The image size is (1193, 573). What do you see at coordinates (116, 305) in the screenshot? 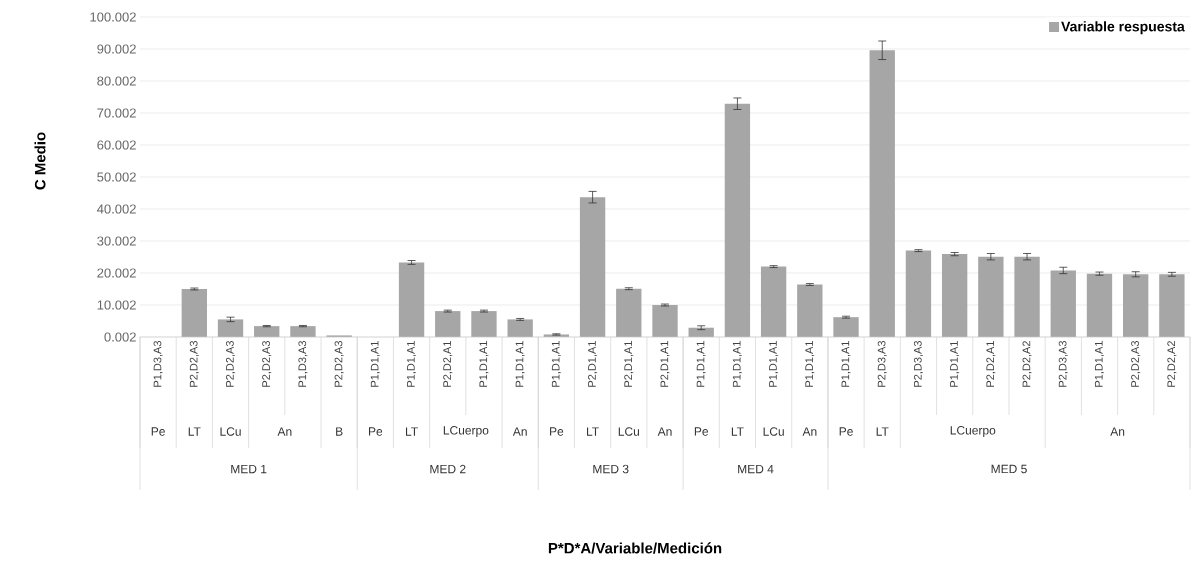
I see `y-tick-label: 10.002` at bounding box center [116, 305].